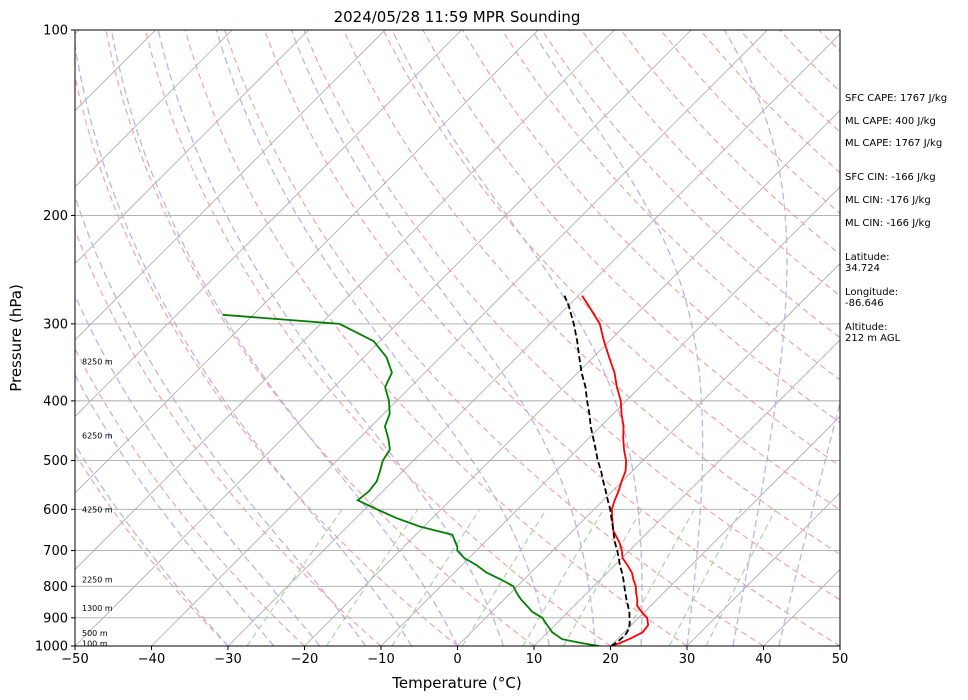 This screenshot has height=700, width=968. Describe the element at coordinates (873, 333) in the screenshot. I see `altitude-text: Altitude: 212 m AGL` at that location.